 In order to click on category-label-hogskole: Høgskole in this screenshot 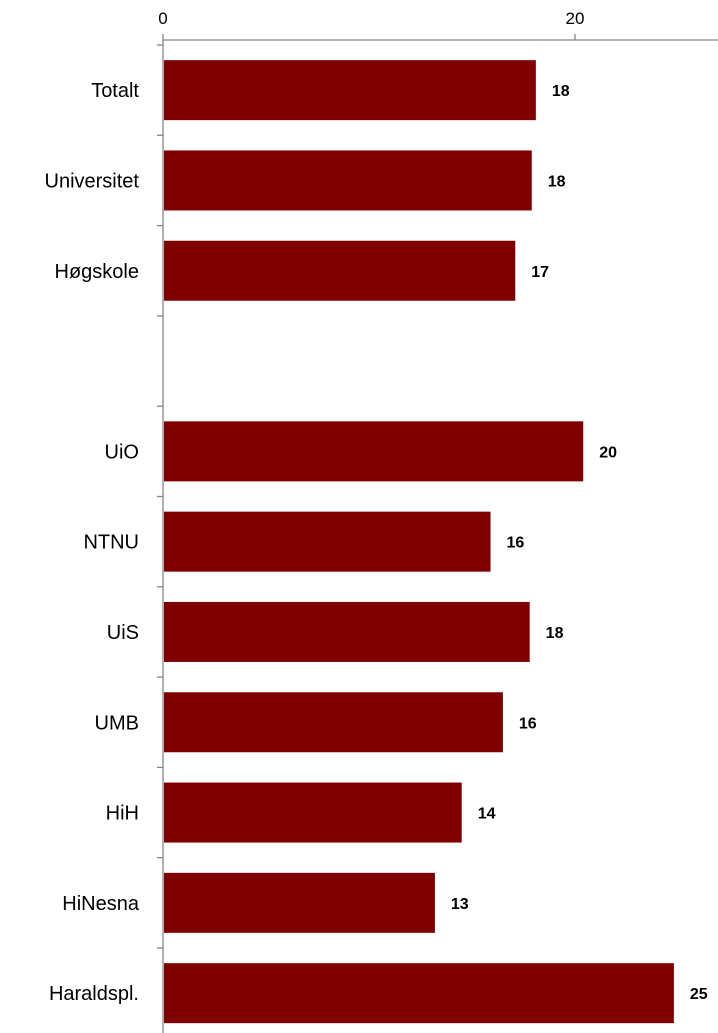, I will do `click(97, 272)`.